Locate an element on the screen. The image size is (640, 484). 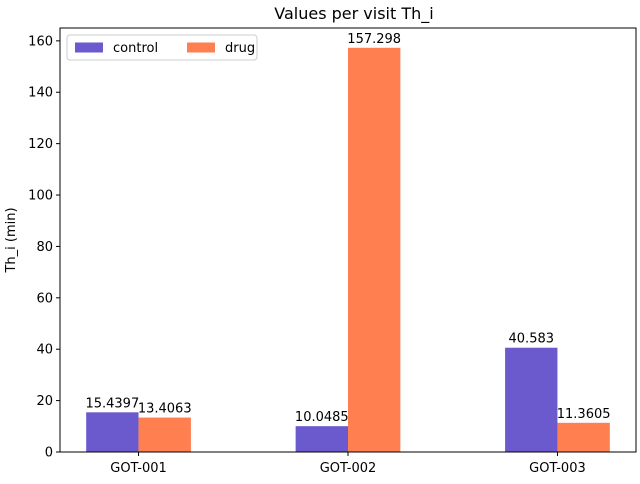
y-tick-label: 140 is located at coordinates (40, 93).